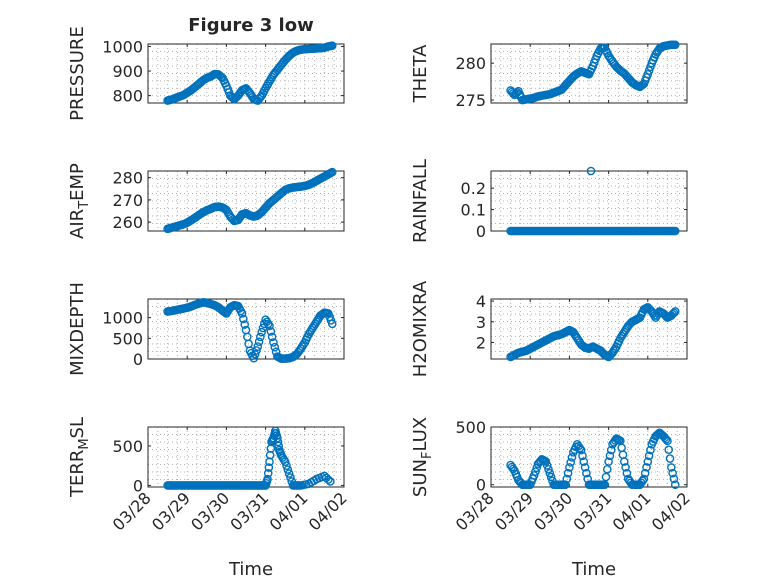  Describe the element at coordinates (77, 73) in the screenshot. I see `y-axis-label: PRESSURE` at that location.